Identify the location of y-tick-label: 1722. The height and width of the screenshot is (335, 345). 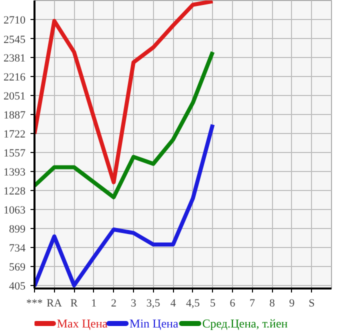
(15, 134).